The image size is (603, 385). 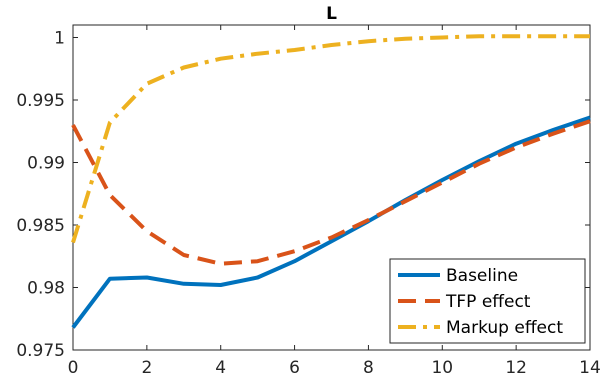 What do you see at coordinates (590, 368) in the screenshot?
I see `x-tick-label: 14` at bounding box center [590, 368].